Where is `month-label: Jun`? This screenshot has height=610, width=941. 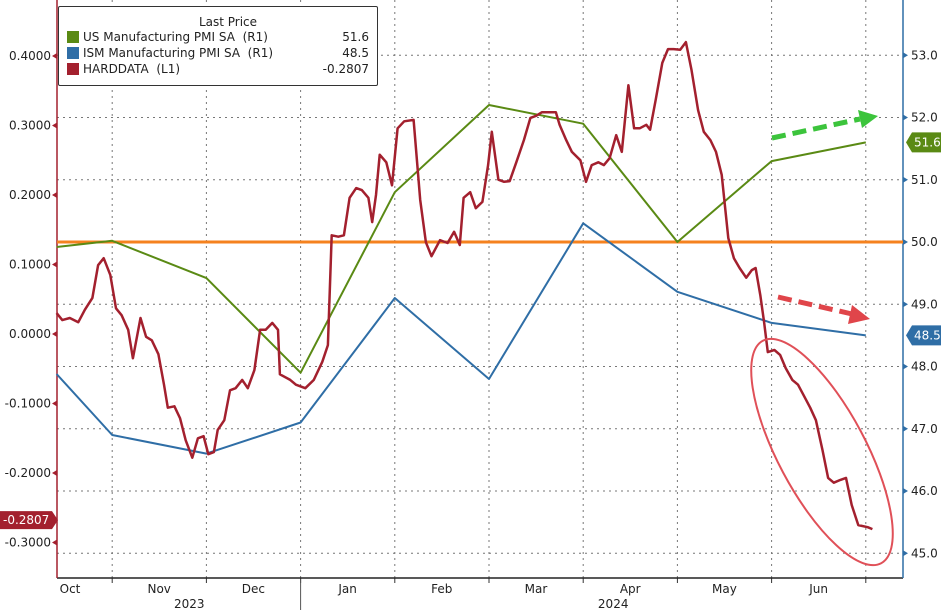 month-label: Jun is located at coordinates (818, 589).